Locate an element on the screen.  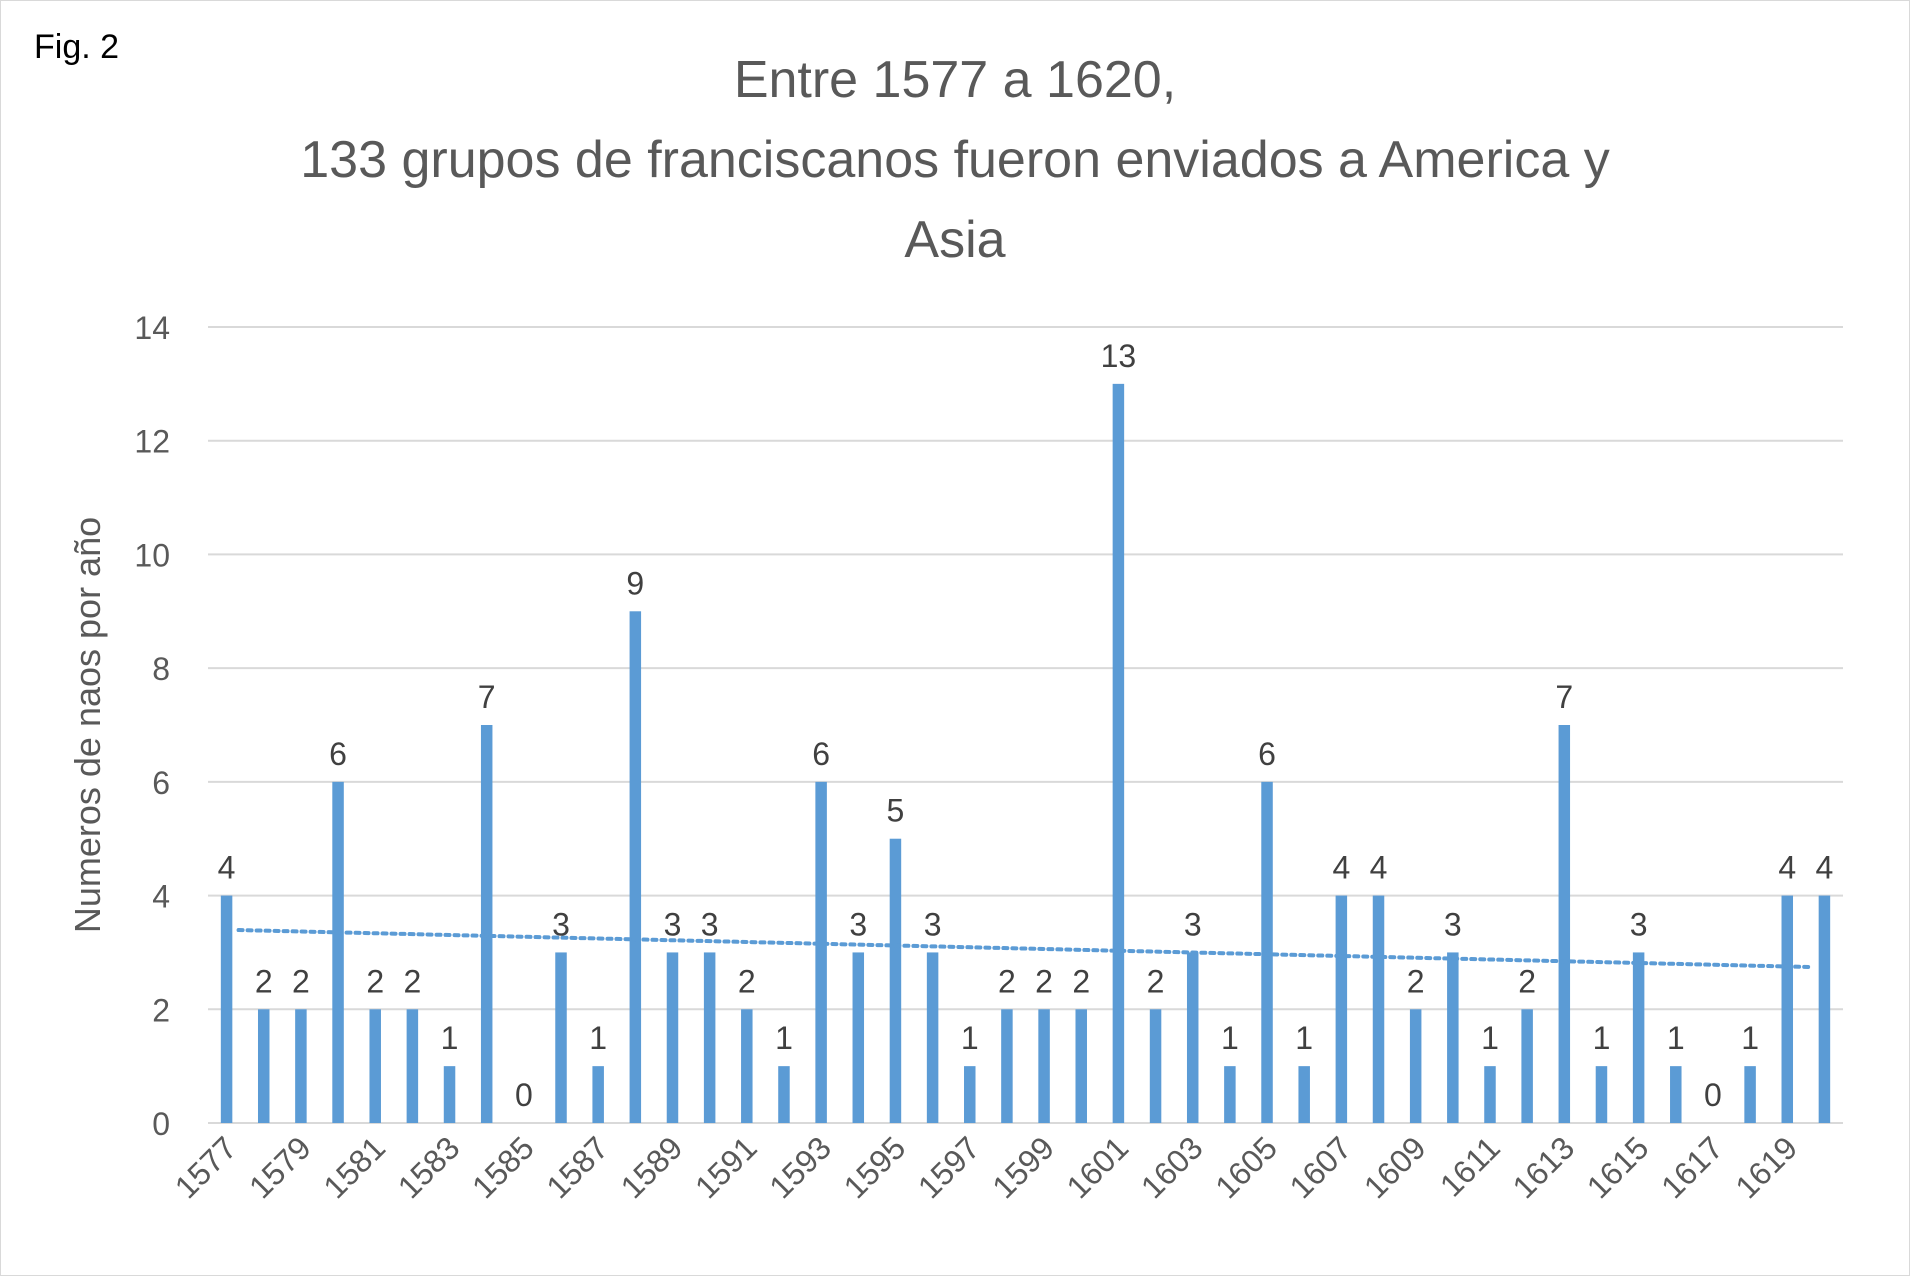
x-tick-label: 1605 is located at coordinates (1246, 1167).